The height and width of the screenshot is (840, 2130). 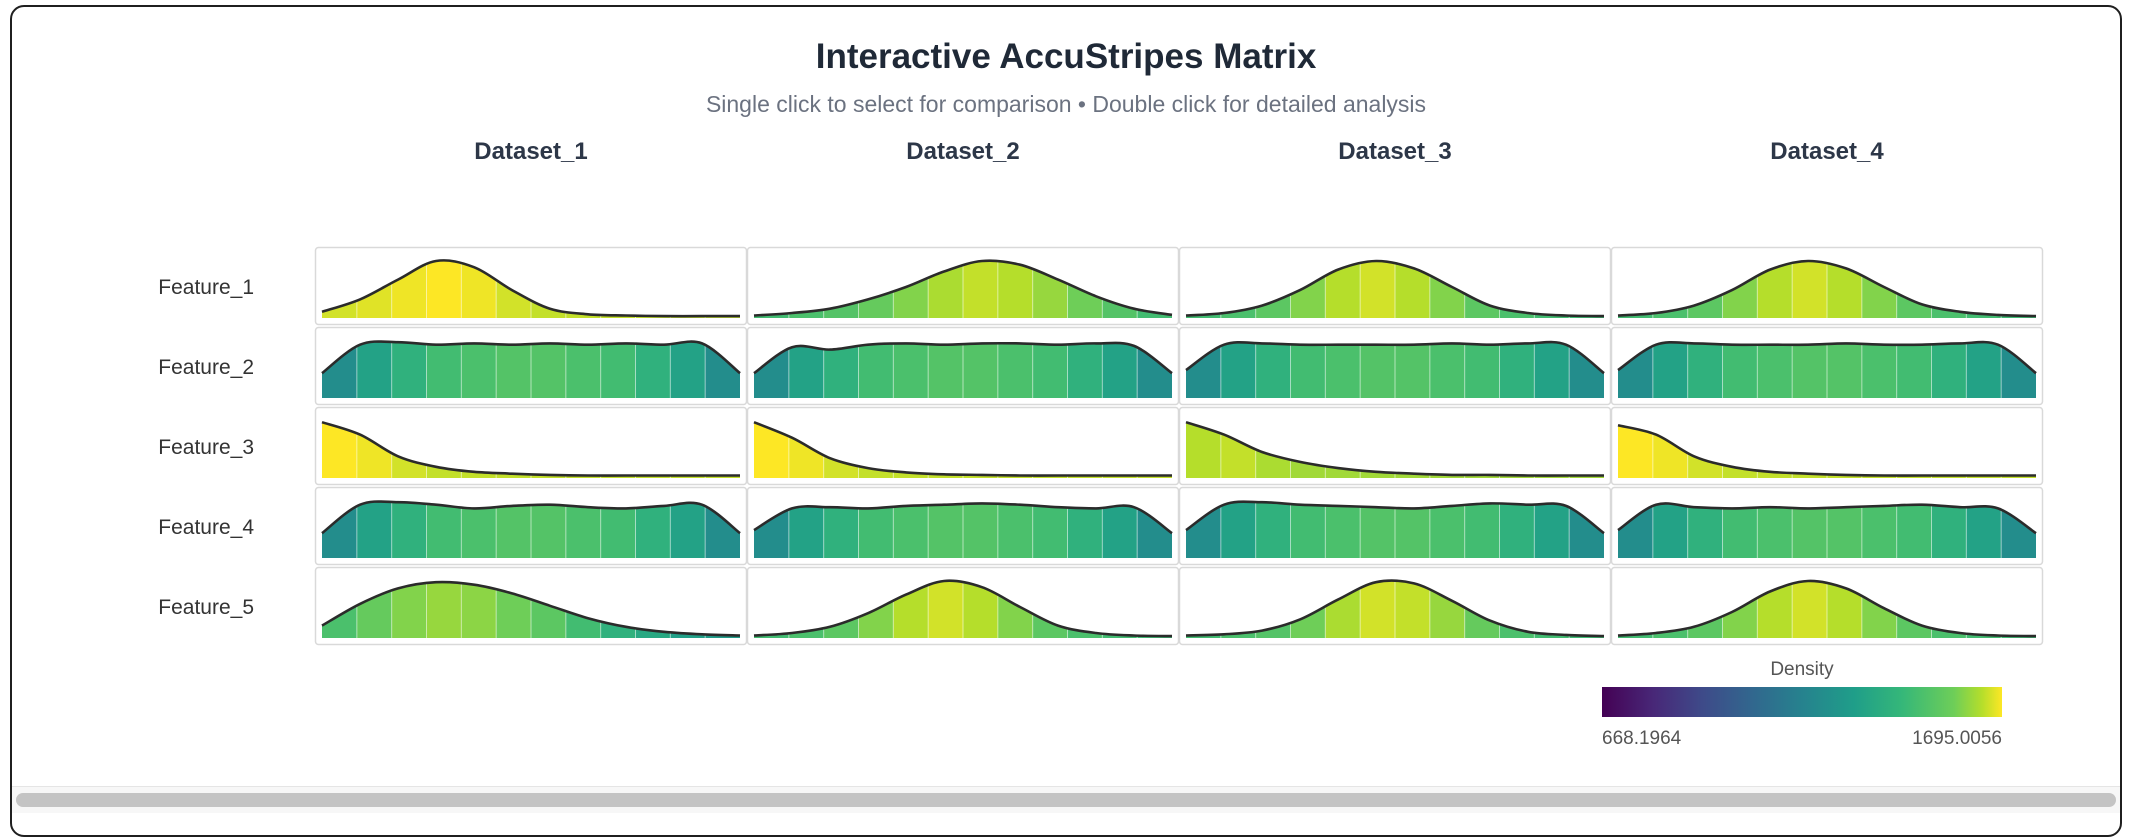 What do you see at coordinates (206, 287) in the screenshot?
I see `row-label-feature-1: Feature_1` at bounding box center [206, 287].